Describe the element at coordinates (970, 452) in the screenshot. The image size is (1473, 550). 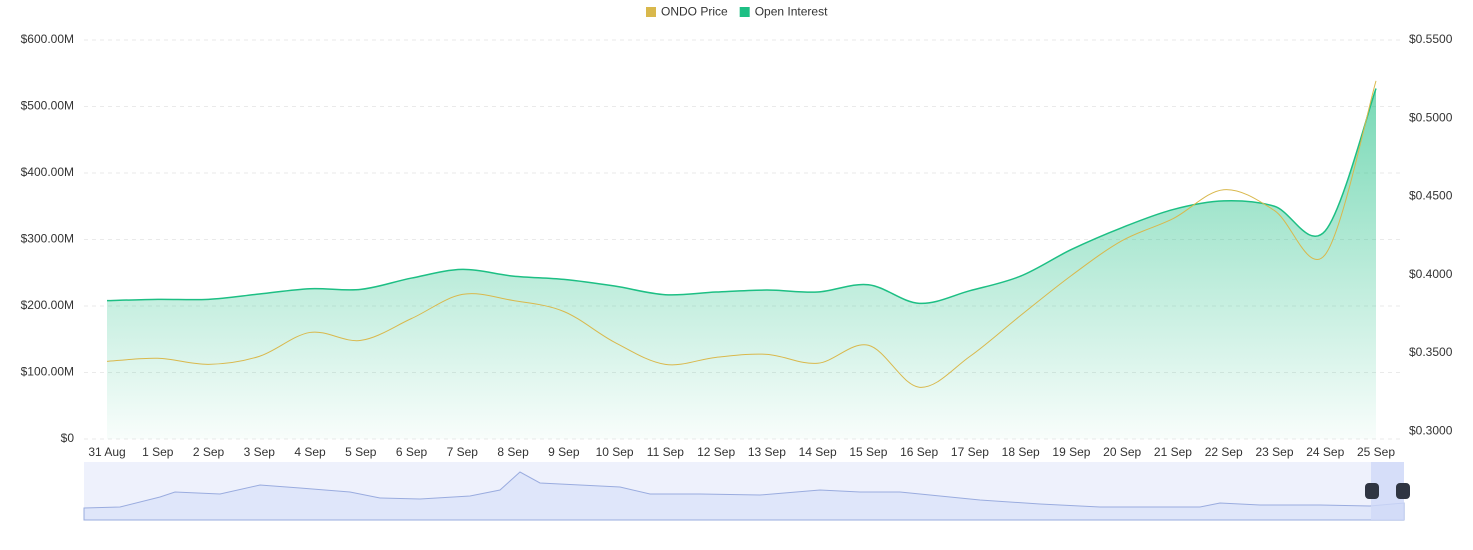
I see `x-tick-label: 17 Sep` at that location.